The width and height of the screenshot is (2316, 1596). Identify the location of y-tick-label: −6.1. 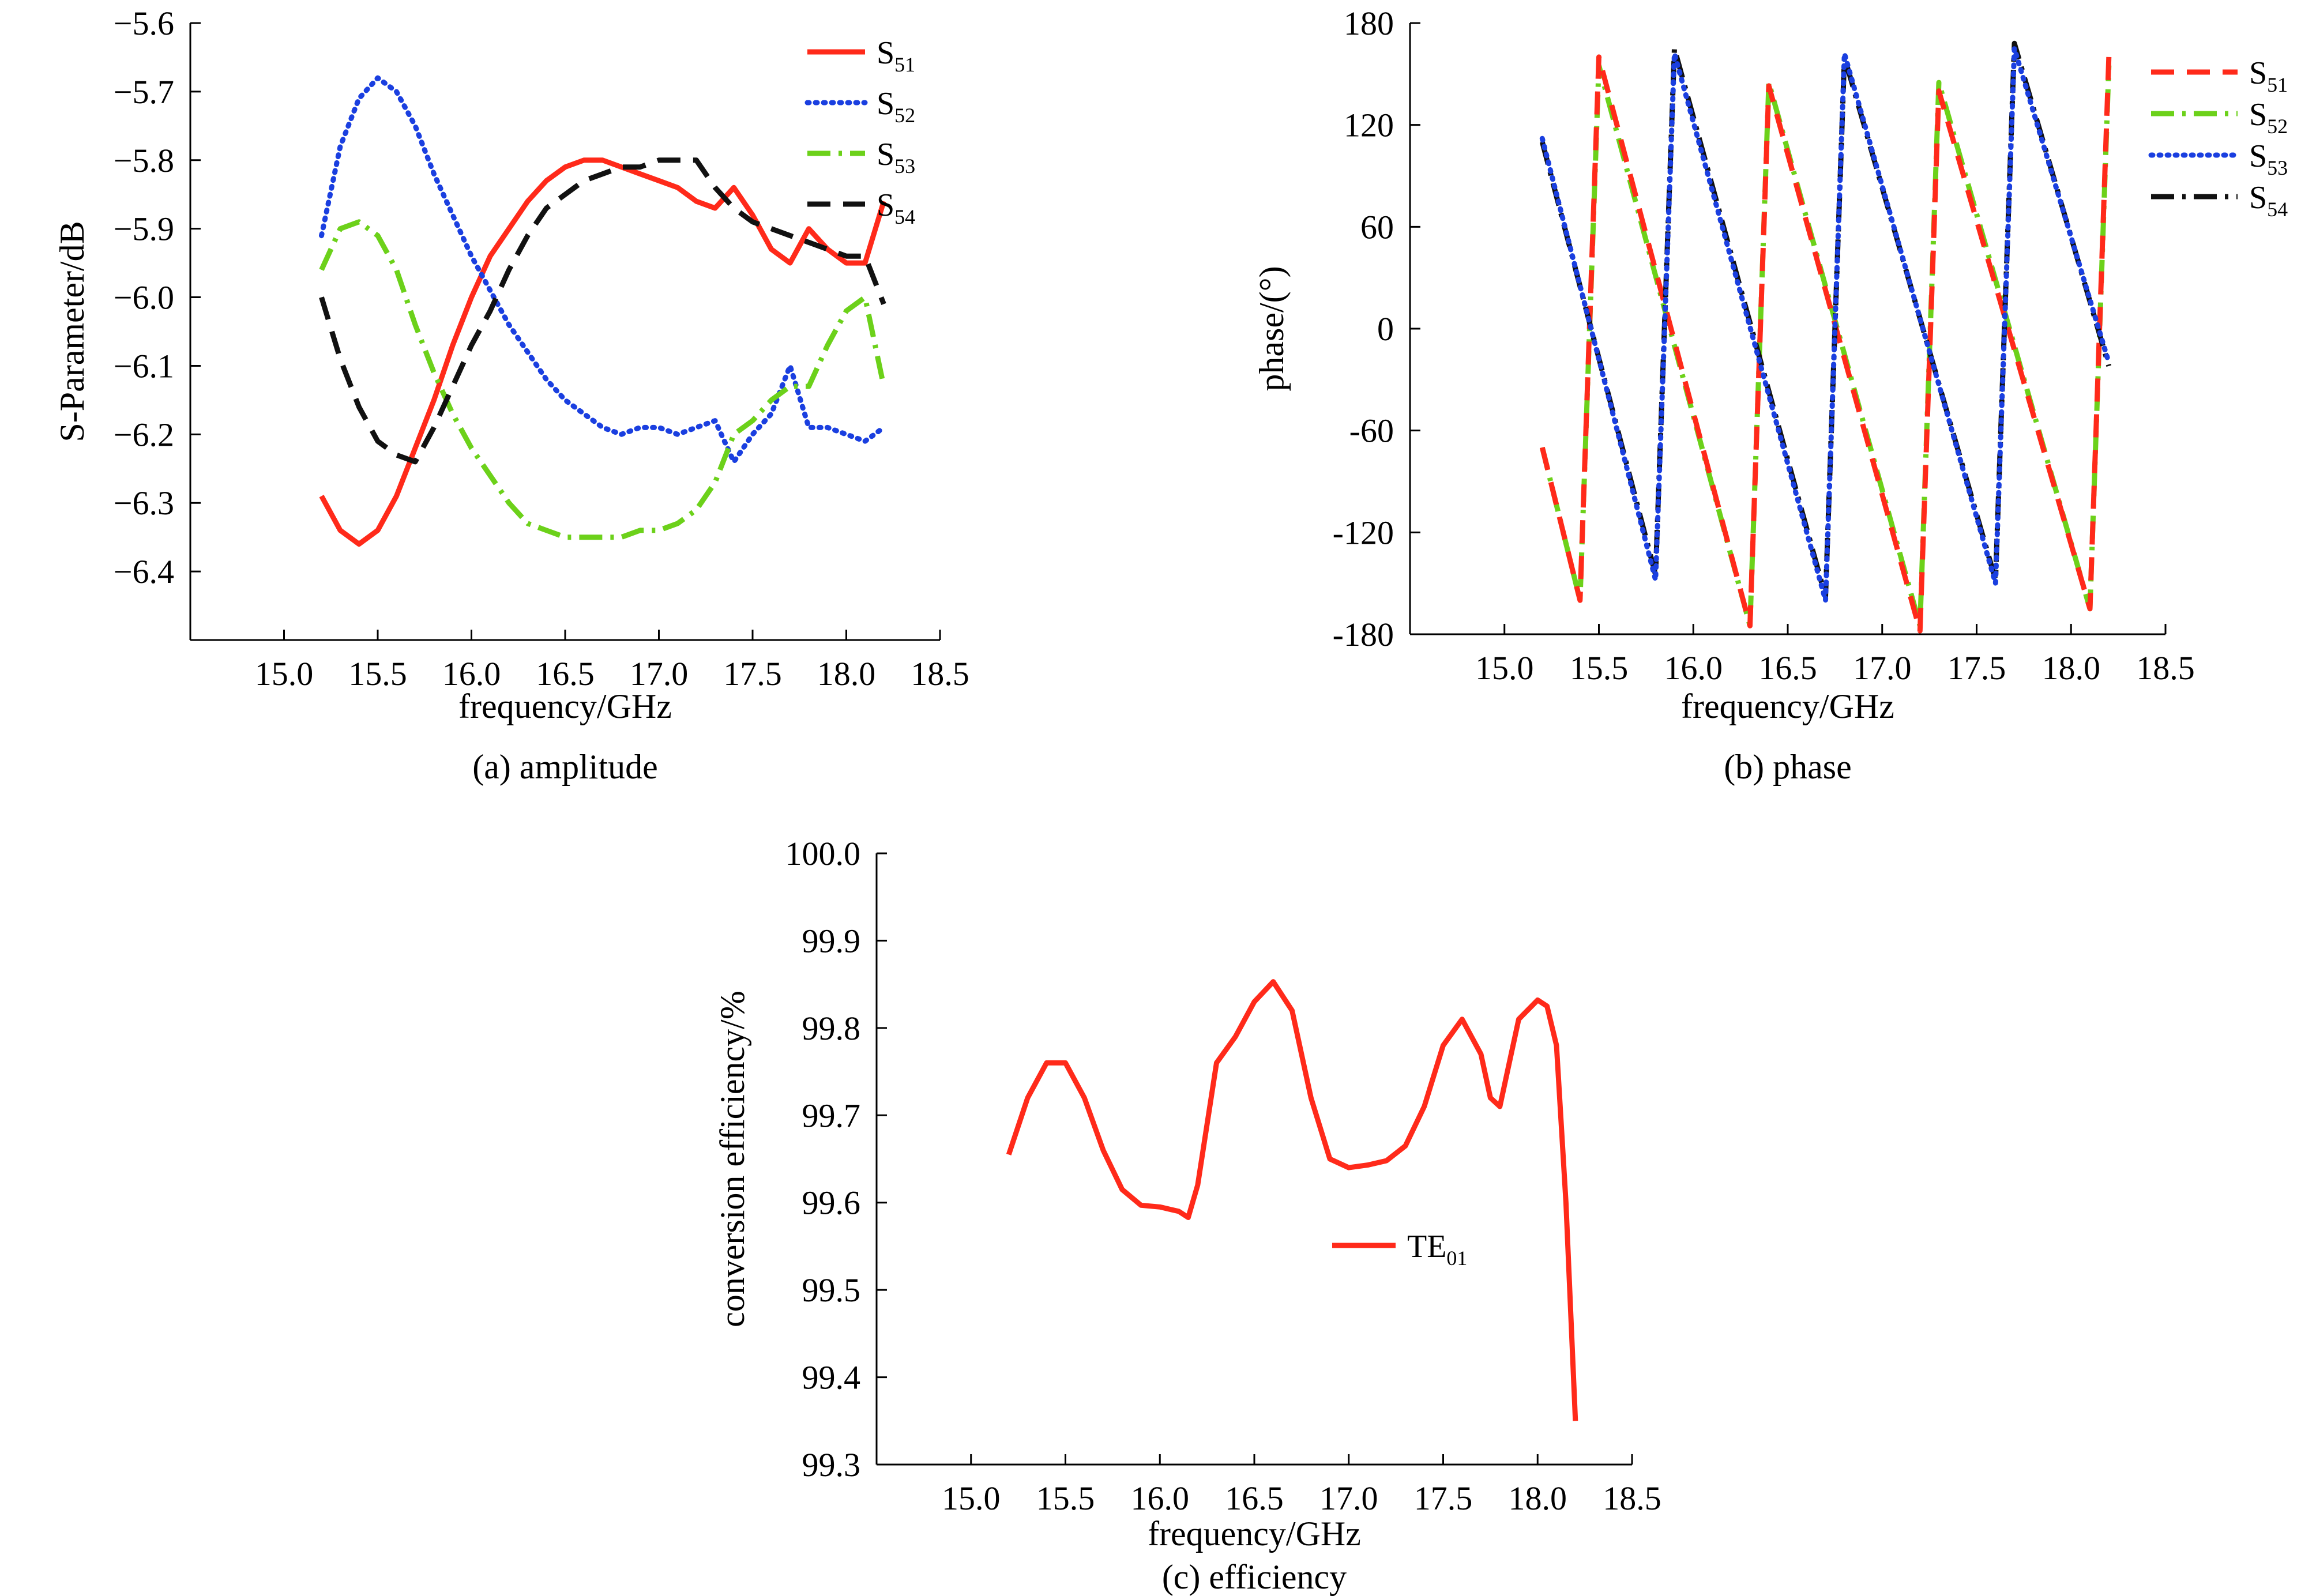
(144, 366).